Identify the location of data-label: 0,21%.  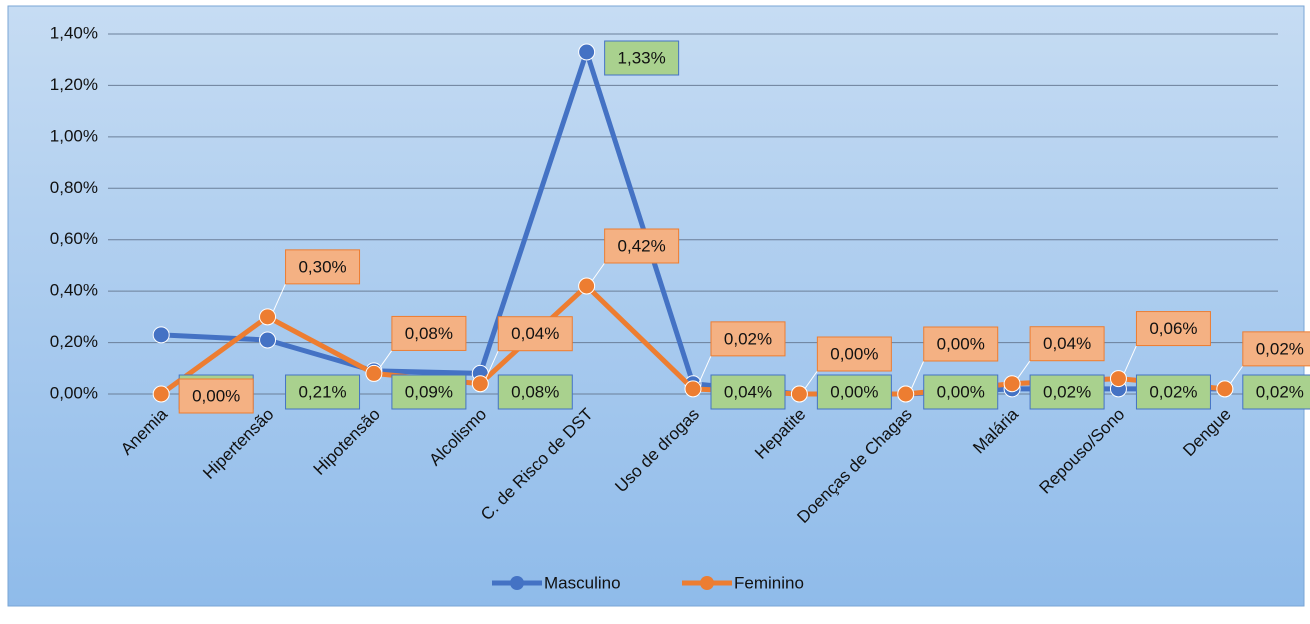
(322, 391).